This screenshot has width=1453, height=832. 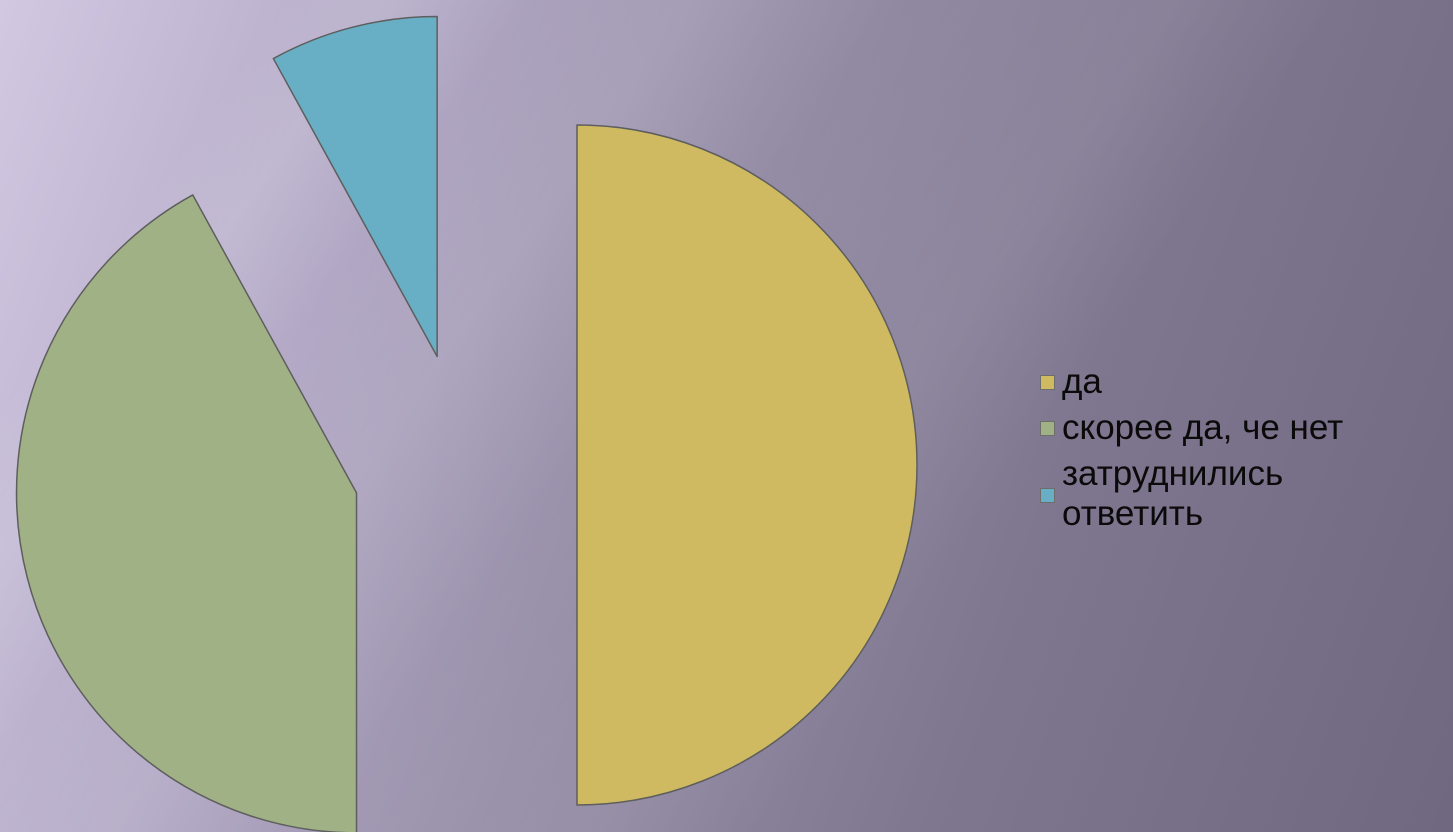 I want to click on legend-swatch-da, so click(x=1047, y=382).